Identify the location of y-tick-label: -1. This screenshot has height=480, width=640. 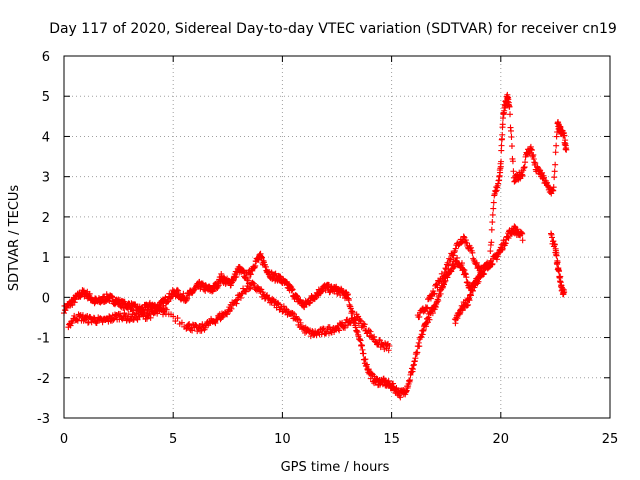
(43, 339).